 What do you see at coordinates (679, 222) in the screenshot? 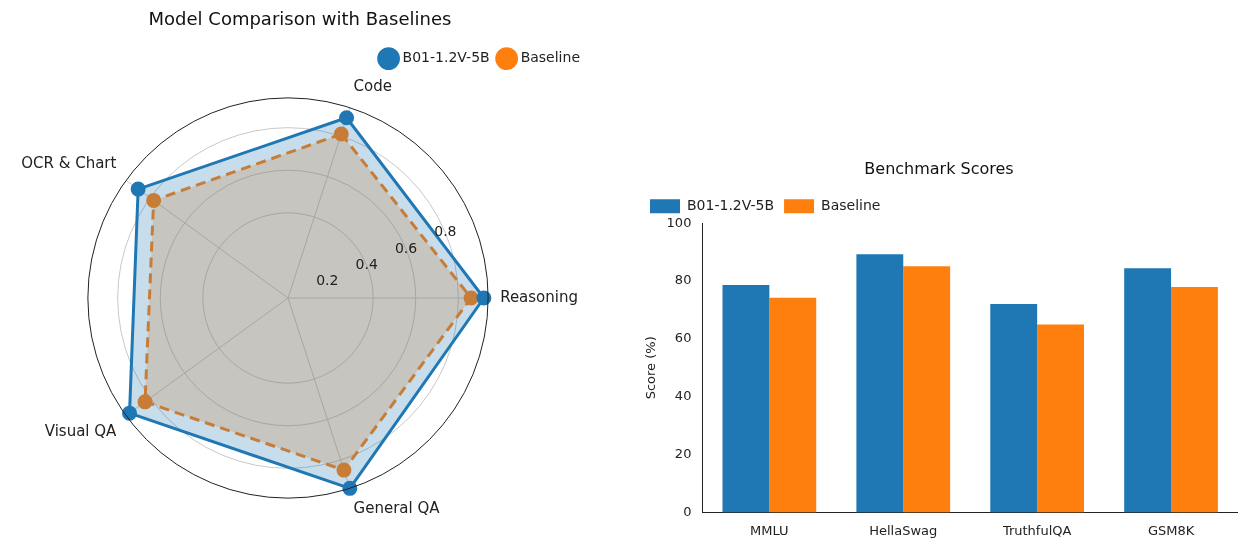
I see `y-tick-label: 100` at bounding box center [679, 222].